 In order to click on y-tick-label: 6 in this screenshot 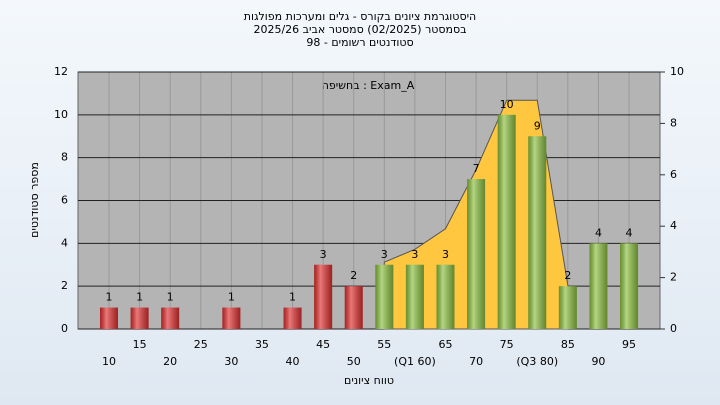, I will do `click(64, 200)`.